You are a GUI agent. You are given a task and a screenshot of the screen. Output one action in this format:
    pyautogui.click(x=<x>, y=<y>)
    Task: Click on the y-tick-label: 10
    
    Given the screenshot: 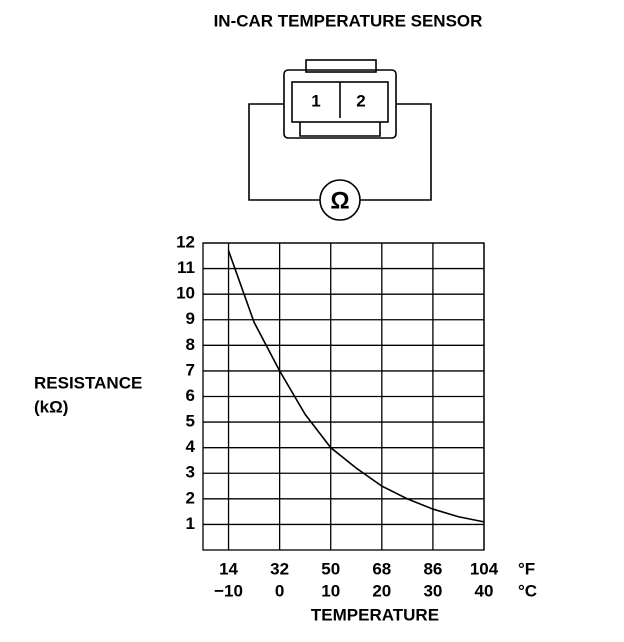 What is the action you would take?
    pyautogui.click(x=185, y=293)
    